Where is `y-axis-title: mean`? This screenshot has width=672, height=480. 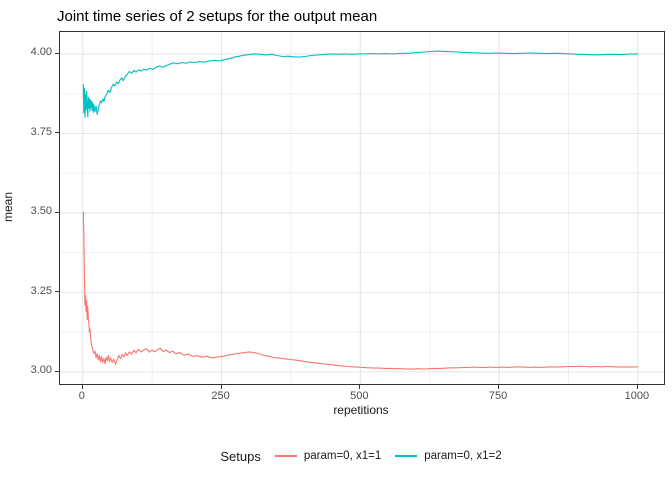
y-axis-title: mean is located at coordinates (8, 207).